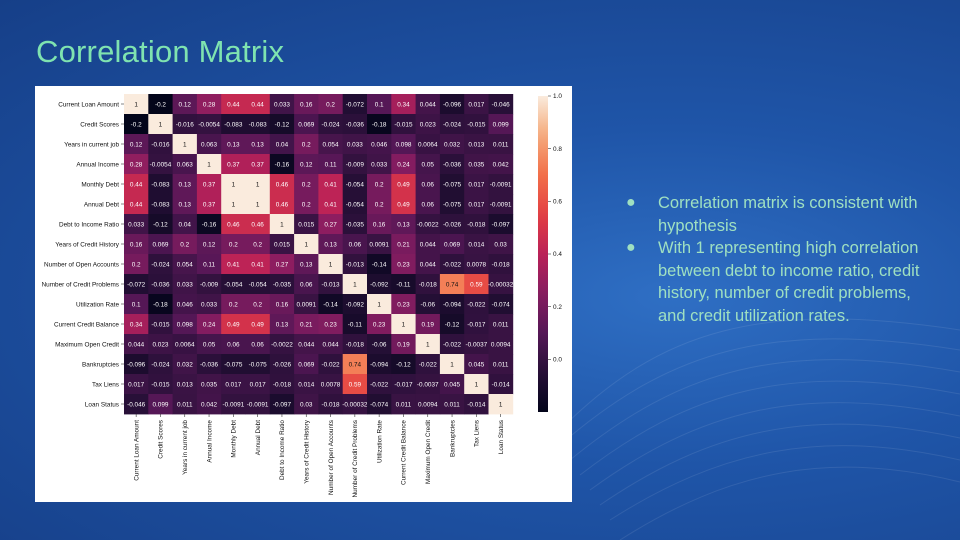  What do you see at coordinates (81, 264) in the screenshot?
I see `y-tick-label: Number of Open Accounts` at bounding box center [81, 264].